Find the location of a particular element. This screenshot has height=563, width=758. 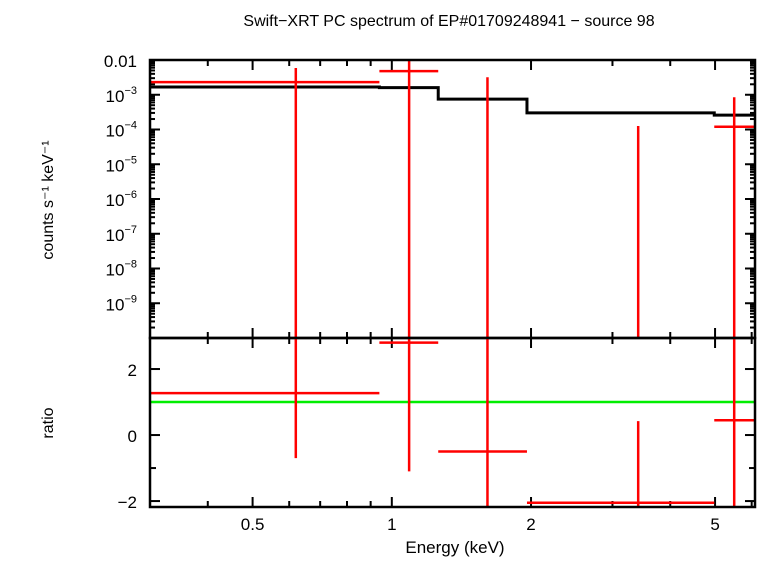

y-tick-label: 2 is located at coordinates (132, 370).